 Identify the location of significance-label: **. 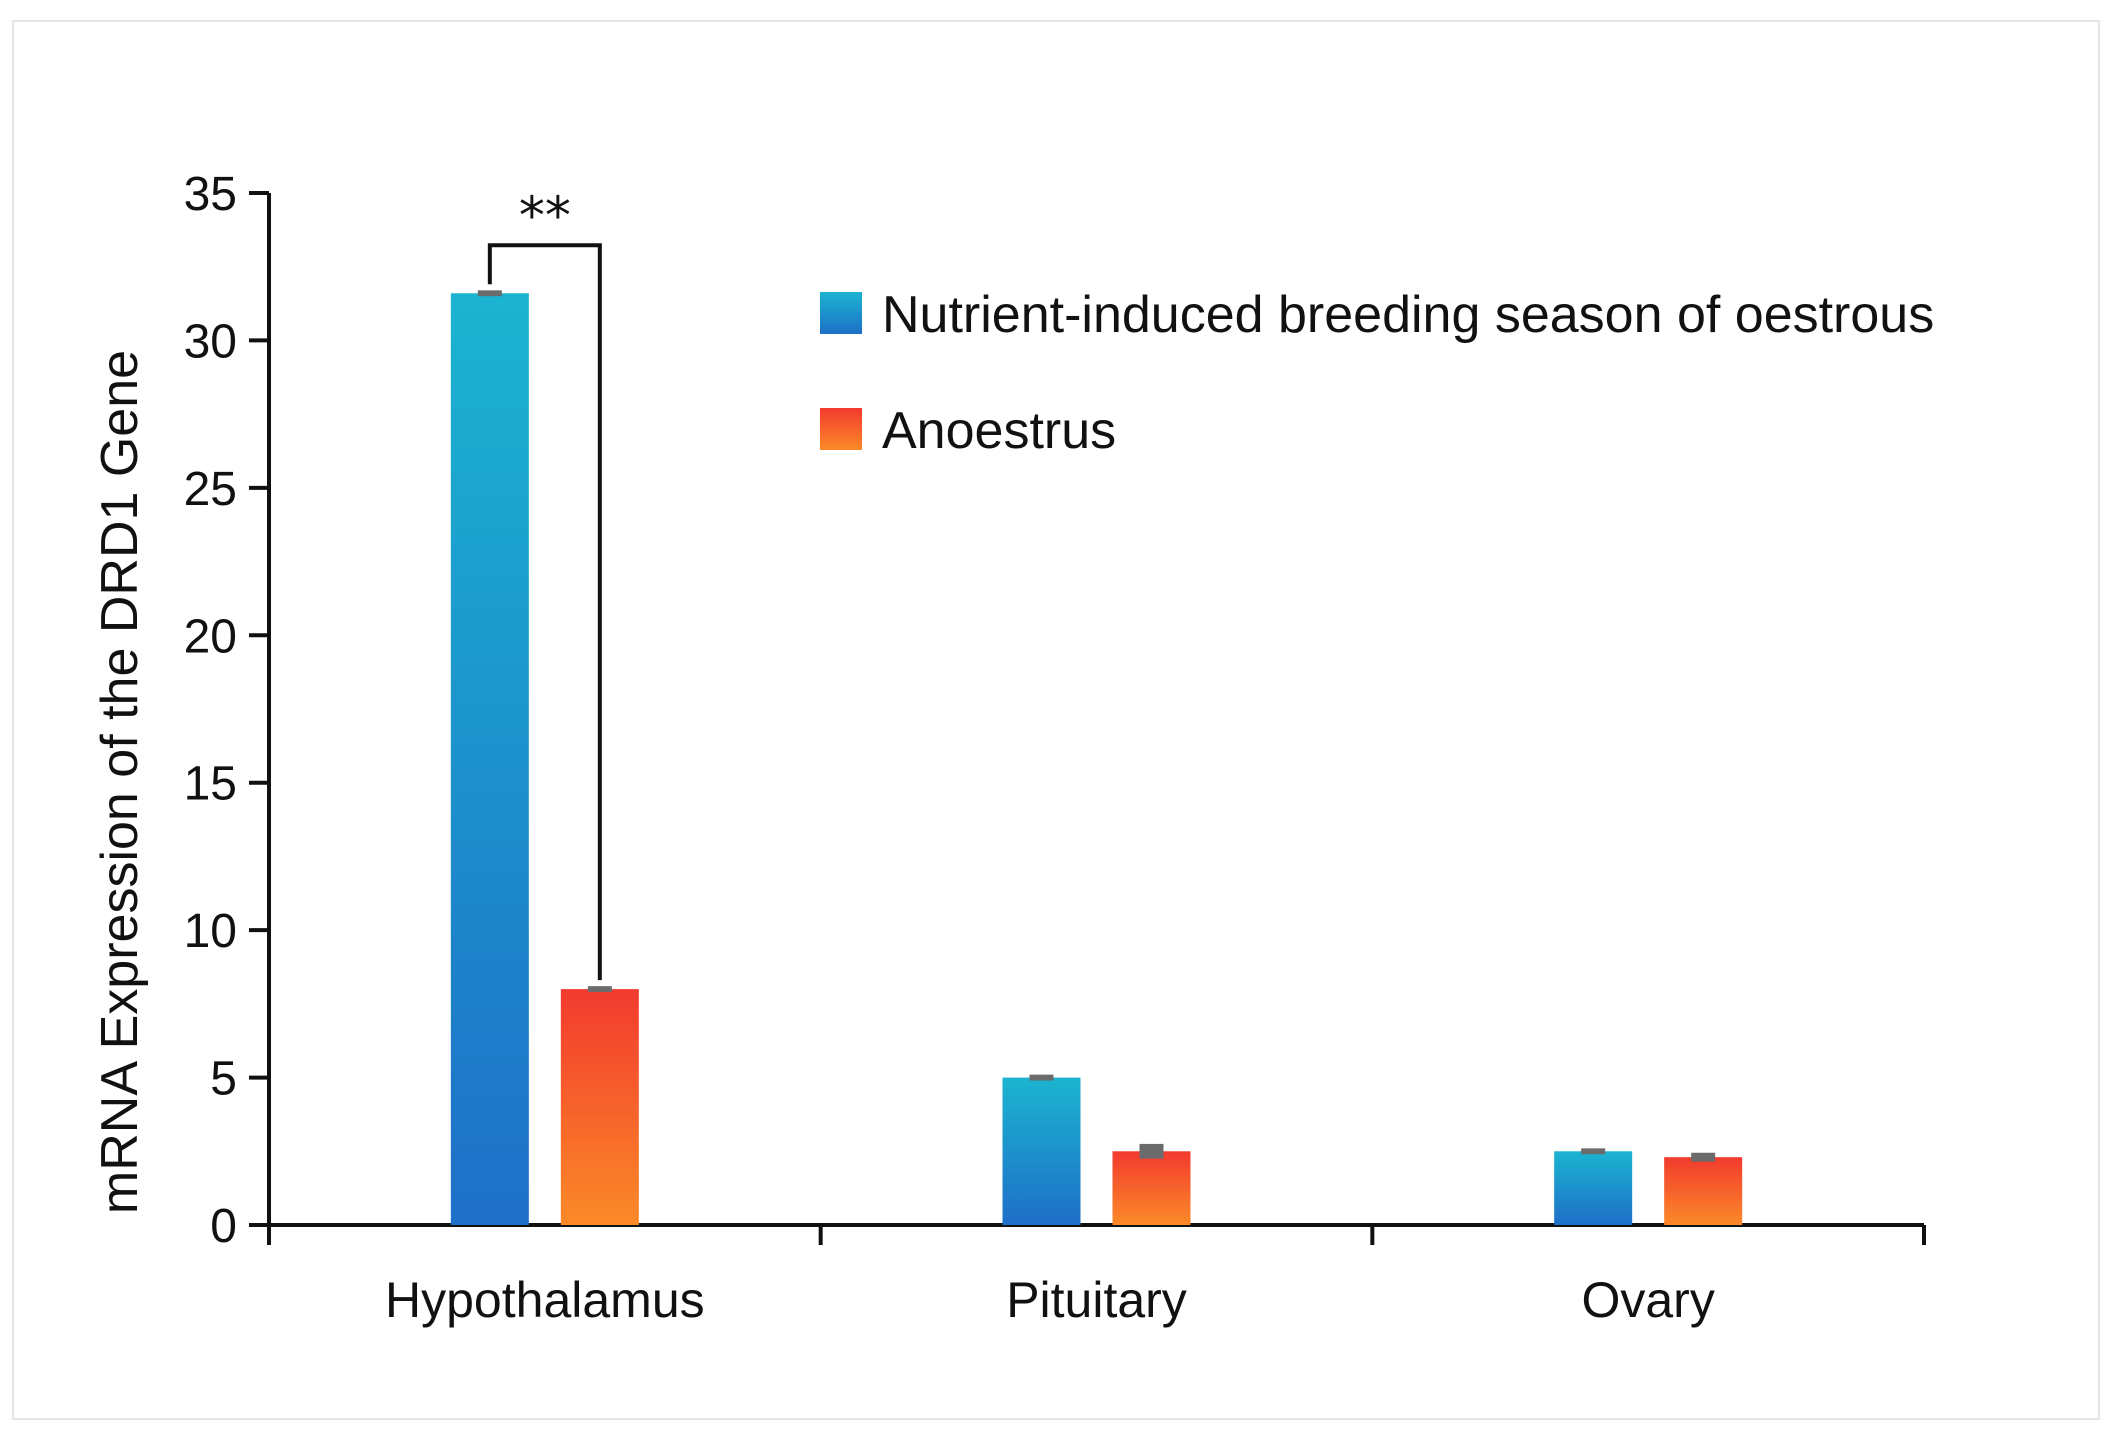
(545, 216).